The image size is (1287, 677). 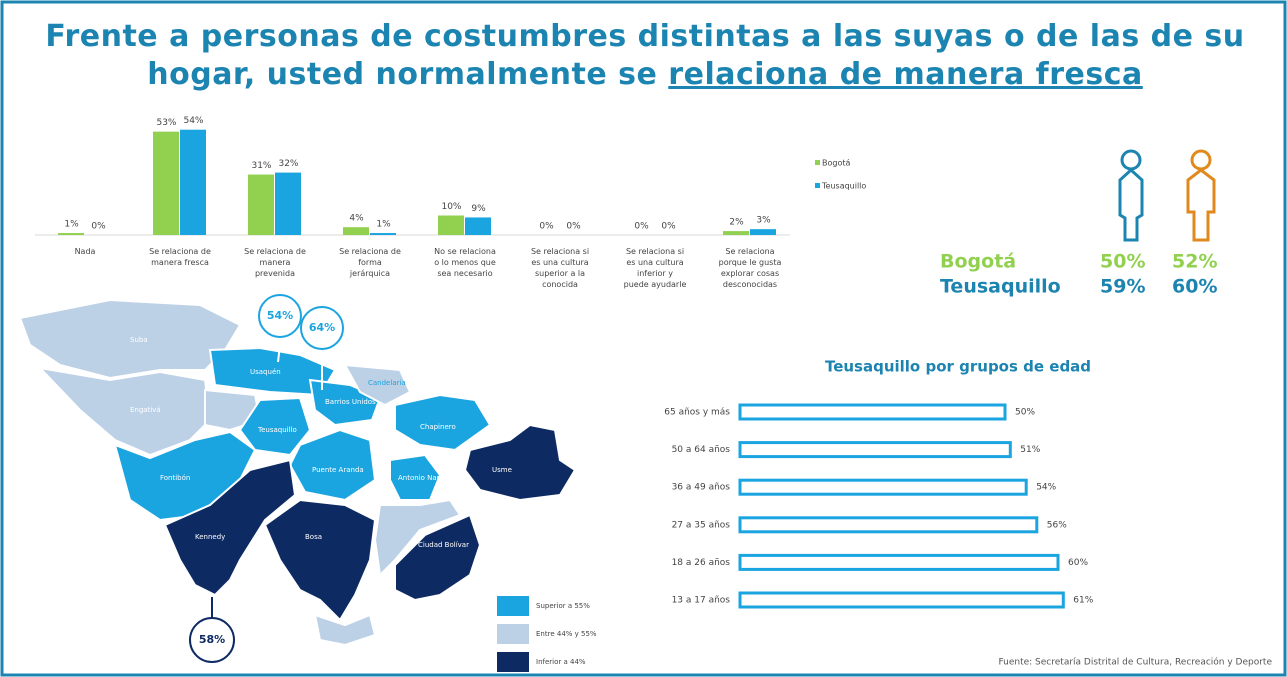 What do you see at coordinates (438, 427) in the screenshot?
I see `locality-label: Chapinero` at bounding box center [438, 427].